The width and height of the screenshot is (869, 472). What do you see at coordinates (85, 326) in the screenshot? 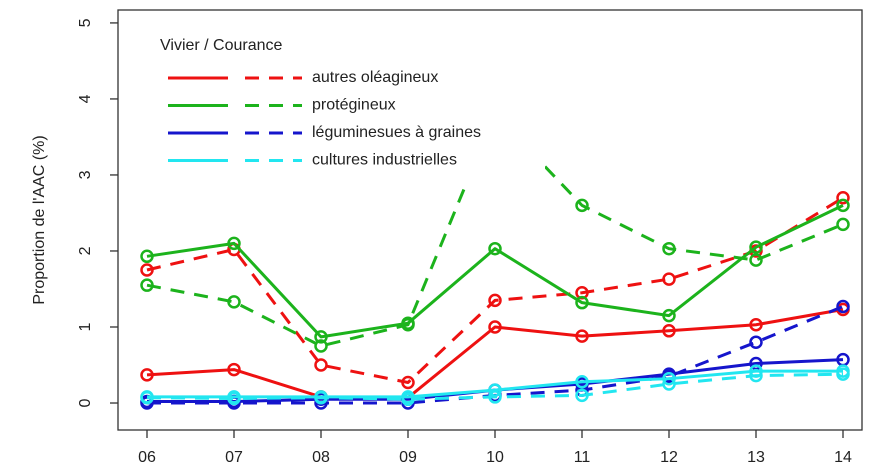
I see `y-tick-label: 1` at bounding box center [85, 326].